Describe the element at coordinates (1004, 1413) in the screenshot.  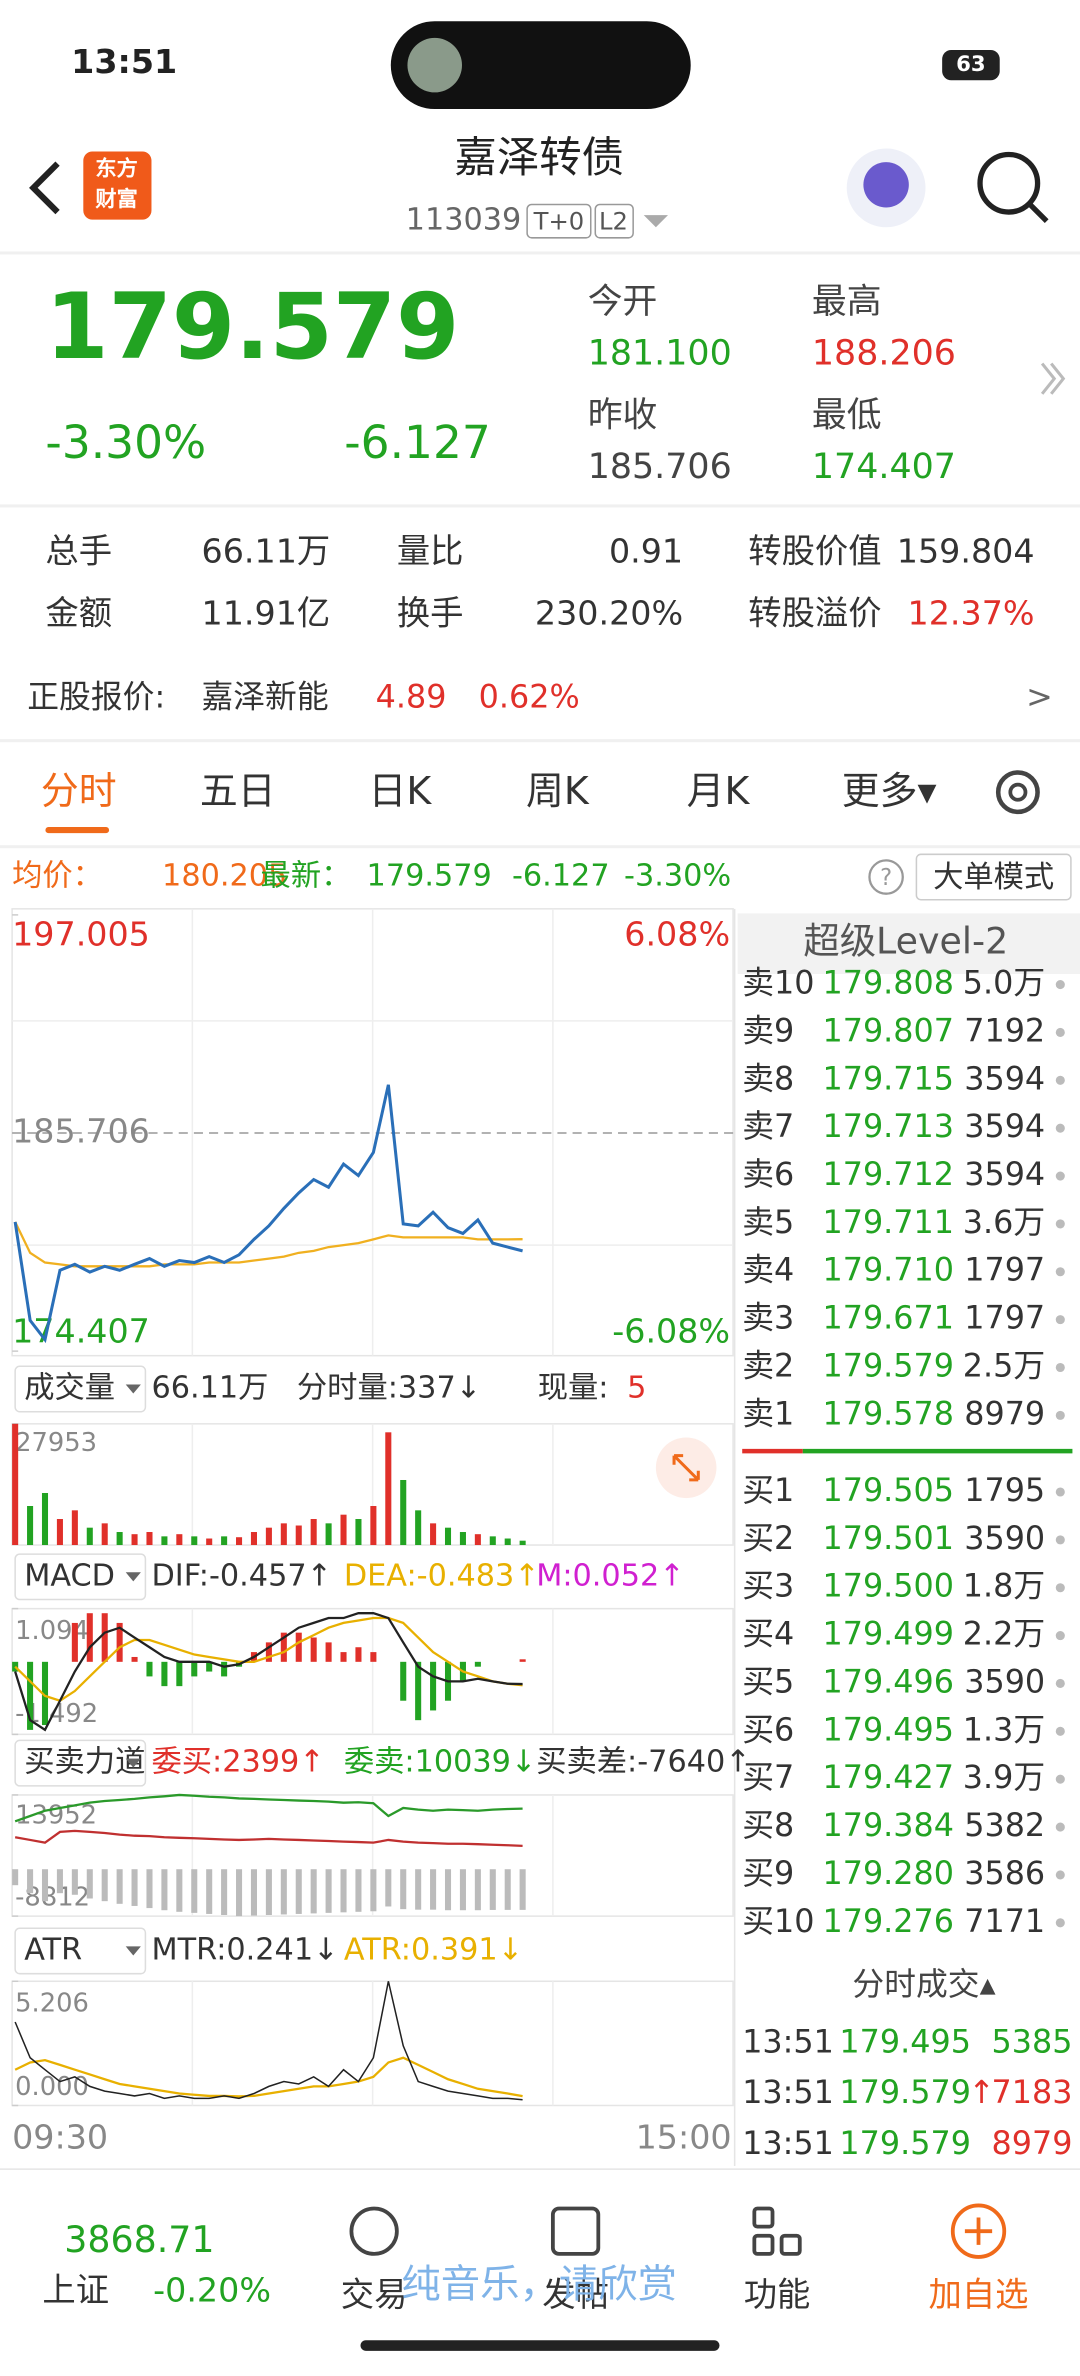
I see `book-volume: 8979` at that location.